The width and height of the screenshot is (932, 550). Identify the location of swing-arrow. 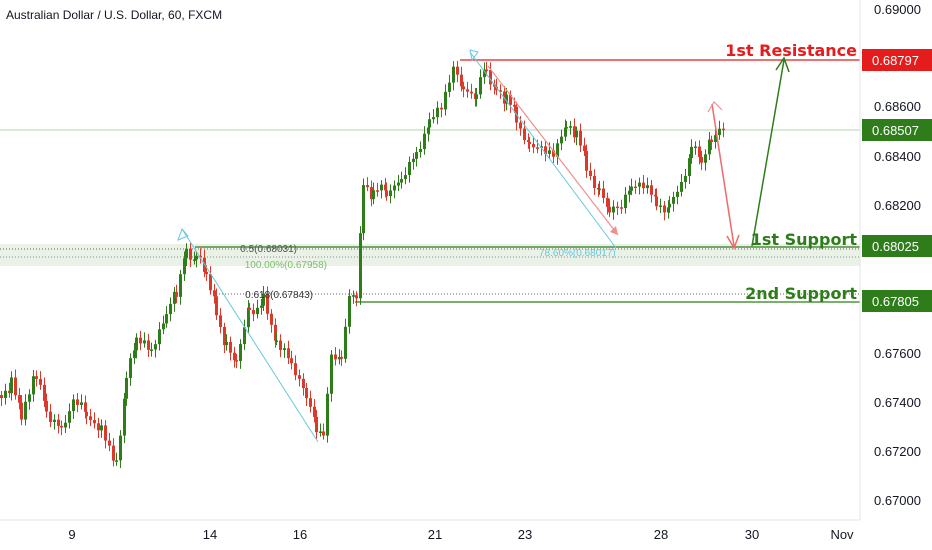
(553, 150).